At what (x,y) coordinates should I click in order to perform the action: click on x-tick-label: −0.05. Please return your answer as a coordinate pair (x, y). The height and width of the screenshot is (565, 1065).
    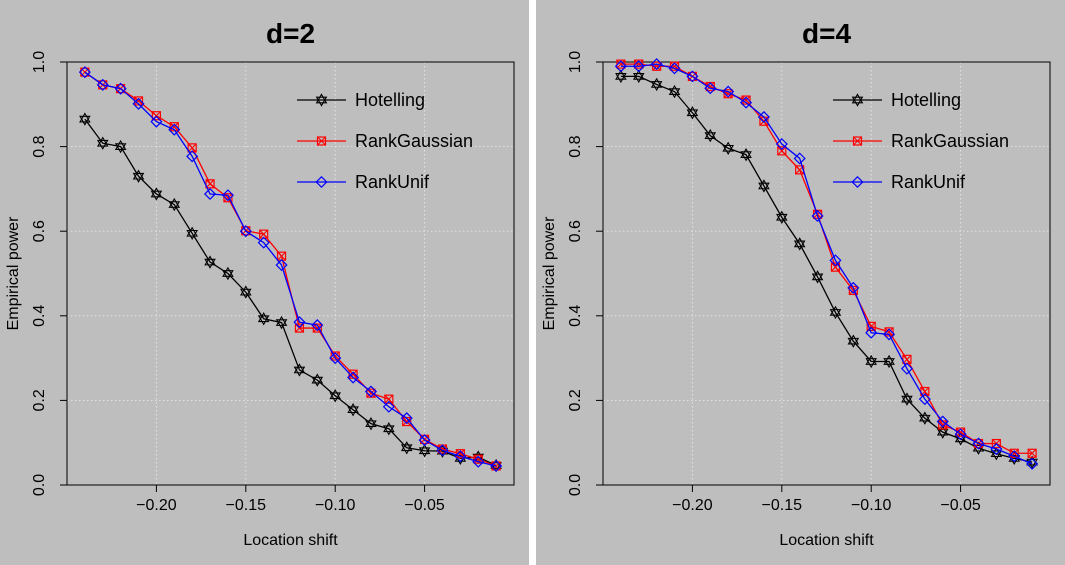
    Looking at the image, I should click on (424, 505).